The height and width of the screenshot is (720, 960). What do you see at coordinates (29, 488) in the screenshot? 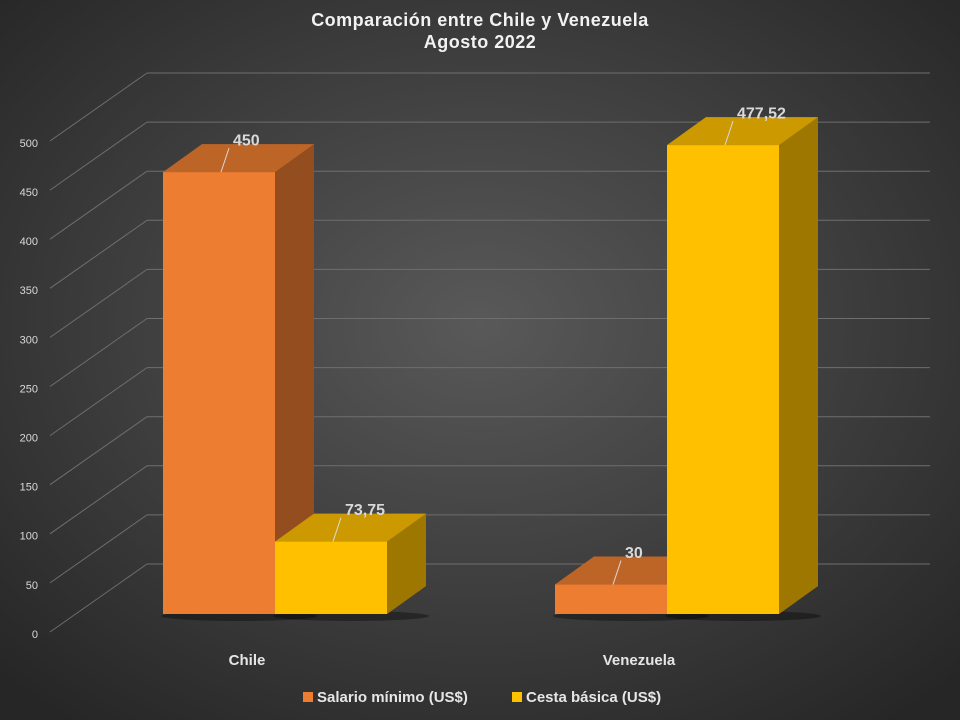
I see `y-tick-label: 150` at bounding box center [29, 488].